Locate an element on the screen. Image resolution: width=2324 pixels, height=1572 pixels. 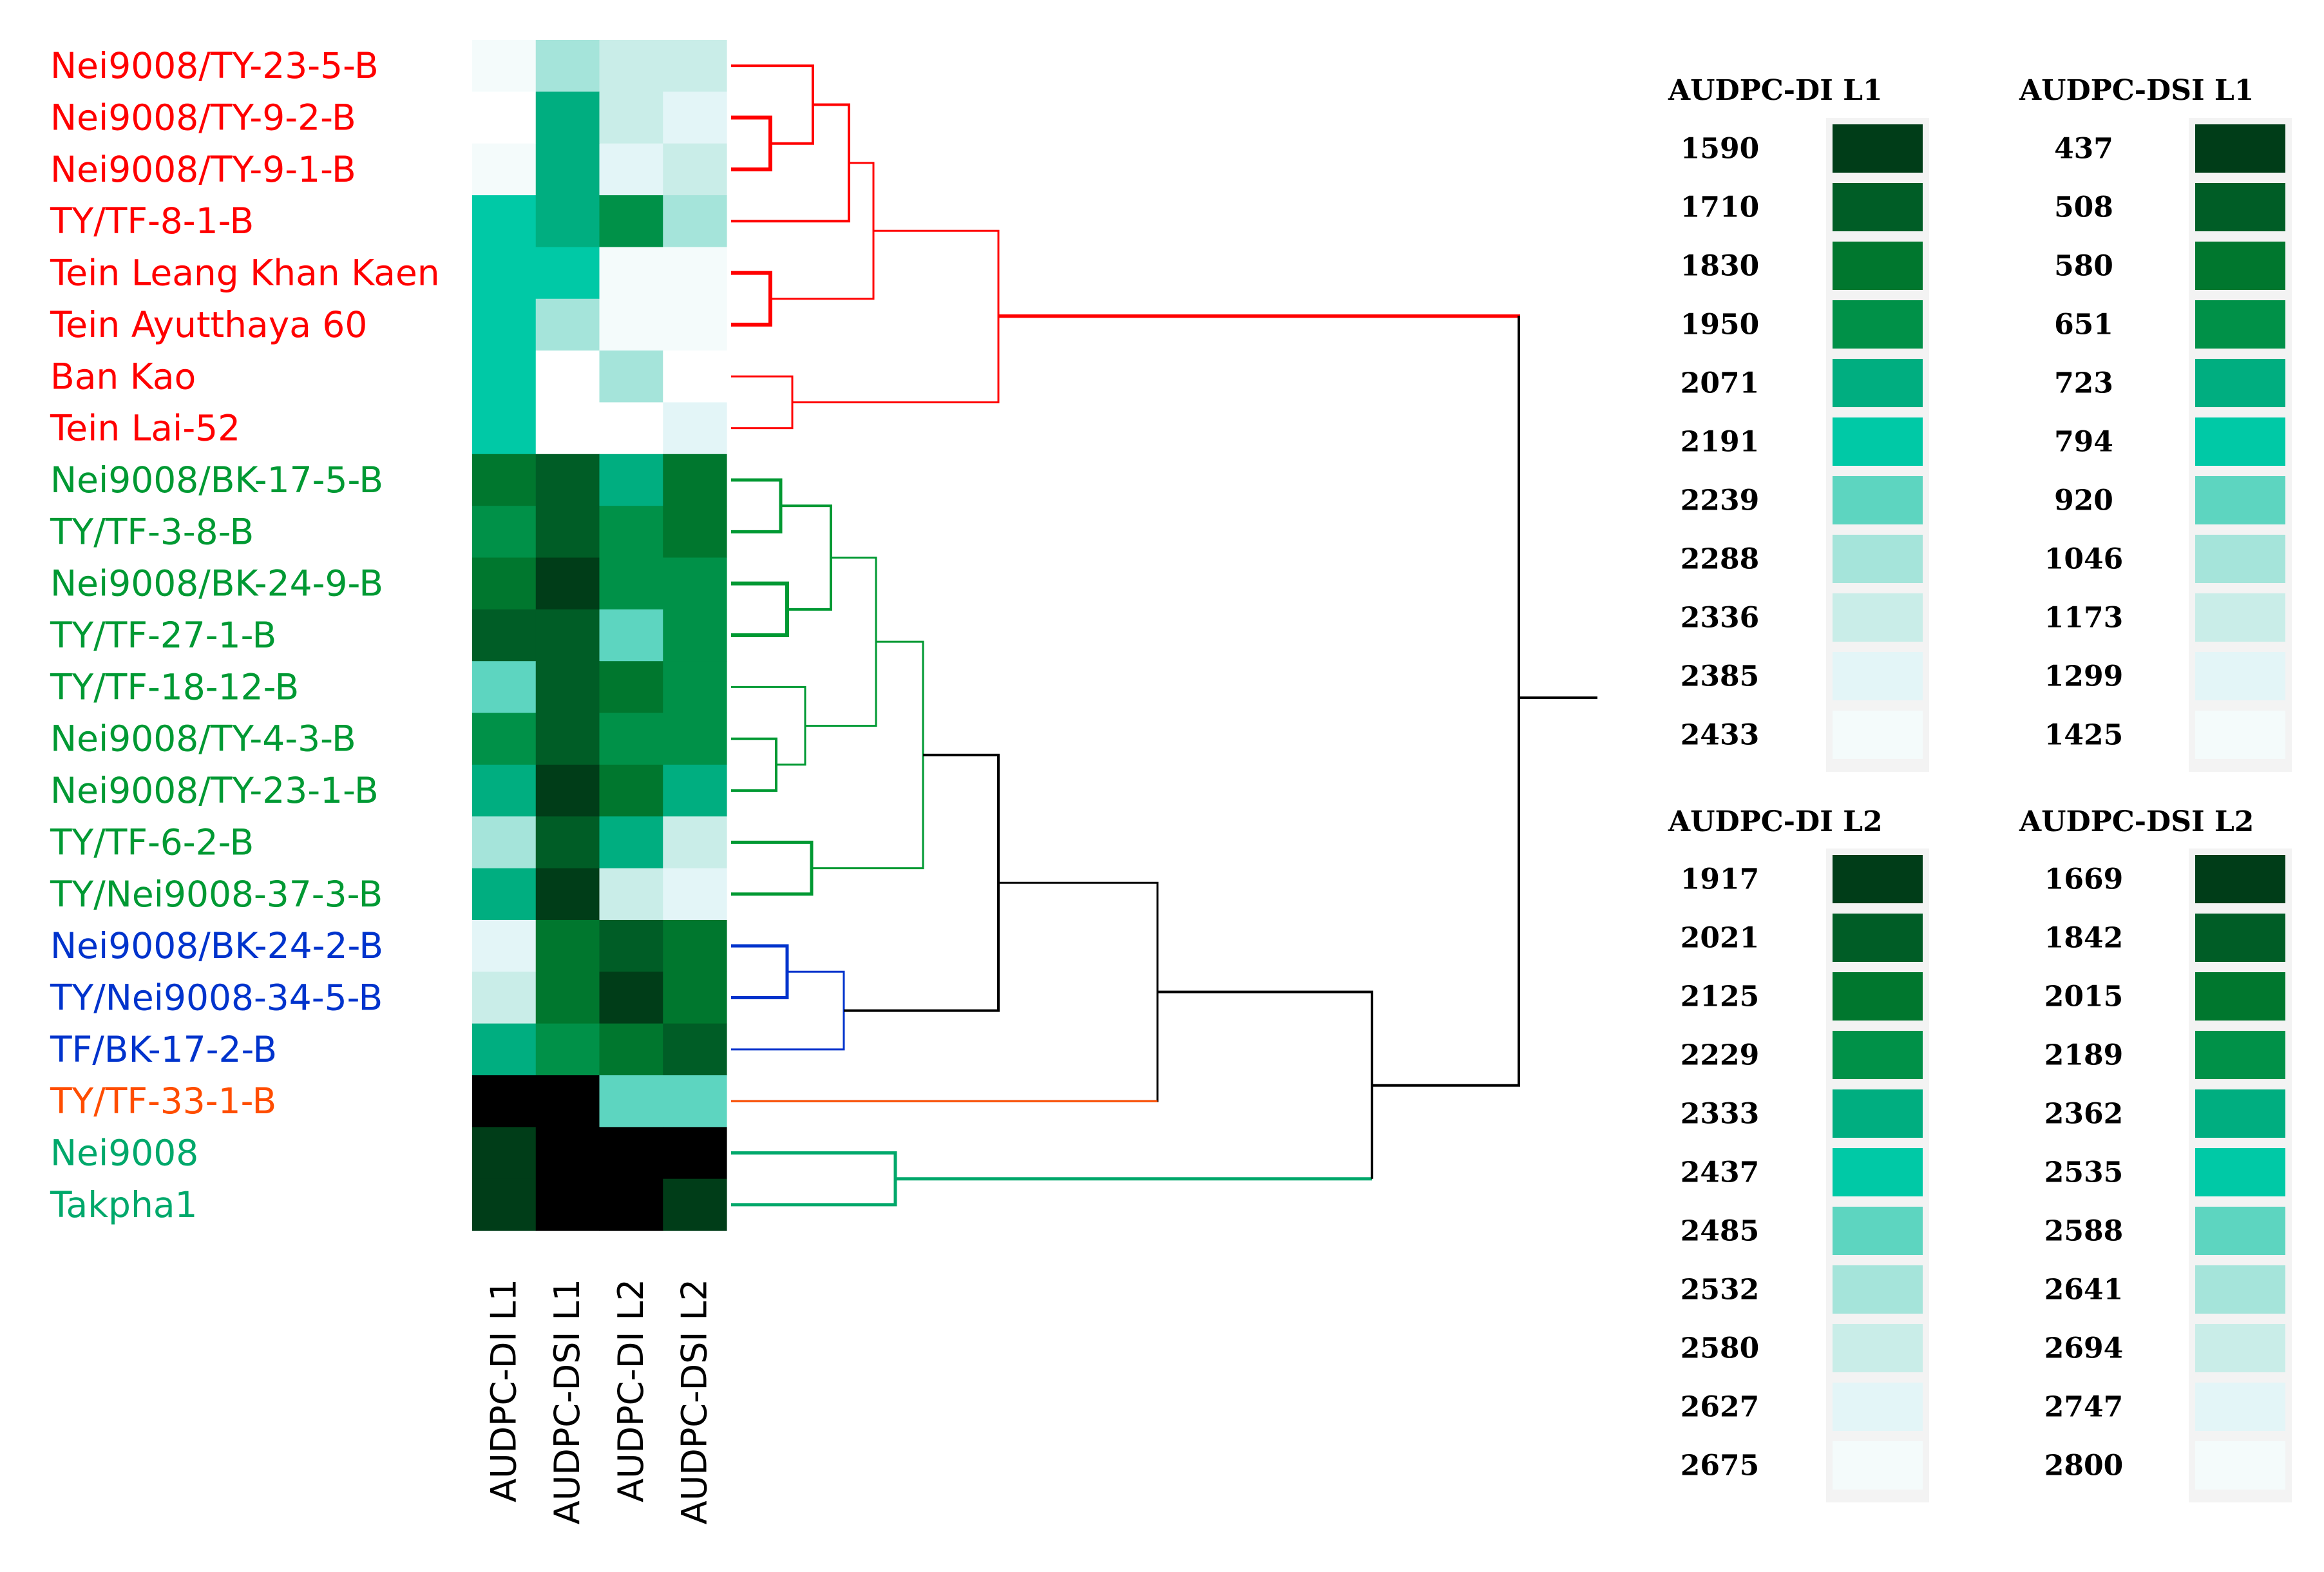
legend-value: 2747 is located at coordinates (2083, 1407).